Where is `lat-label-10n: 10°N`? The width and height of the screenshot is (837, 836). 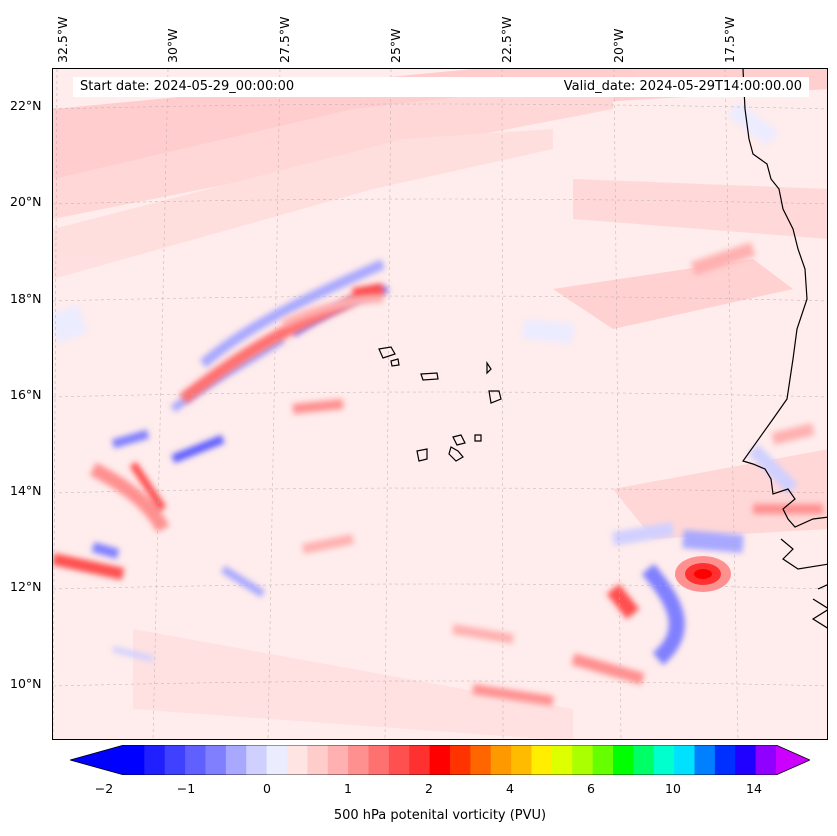 lat-label-10n: 10°N is located at coordinates (26, 683).